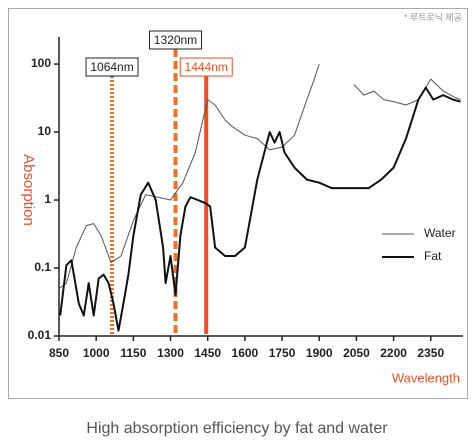 Image resolution: width=475 pixels, height=446 pixels. Describe the element at coordinates (319, 353) in the screenshot. I see `x-tick-label: 1900` at that location.